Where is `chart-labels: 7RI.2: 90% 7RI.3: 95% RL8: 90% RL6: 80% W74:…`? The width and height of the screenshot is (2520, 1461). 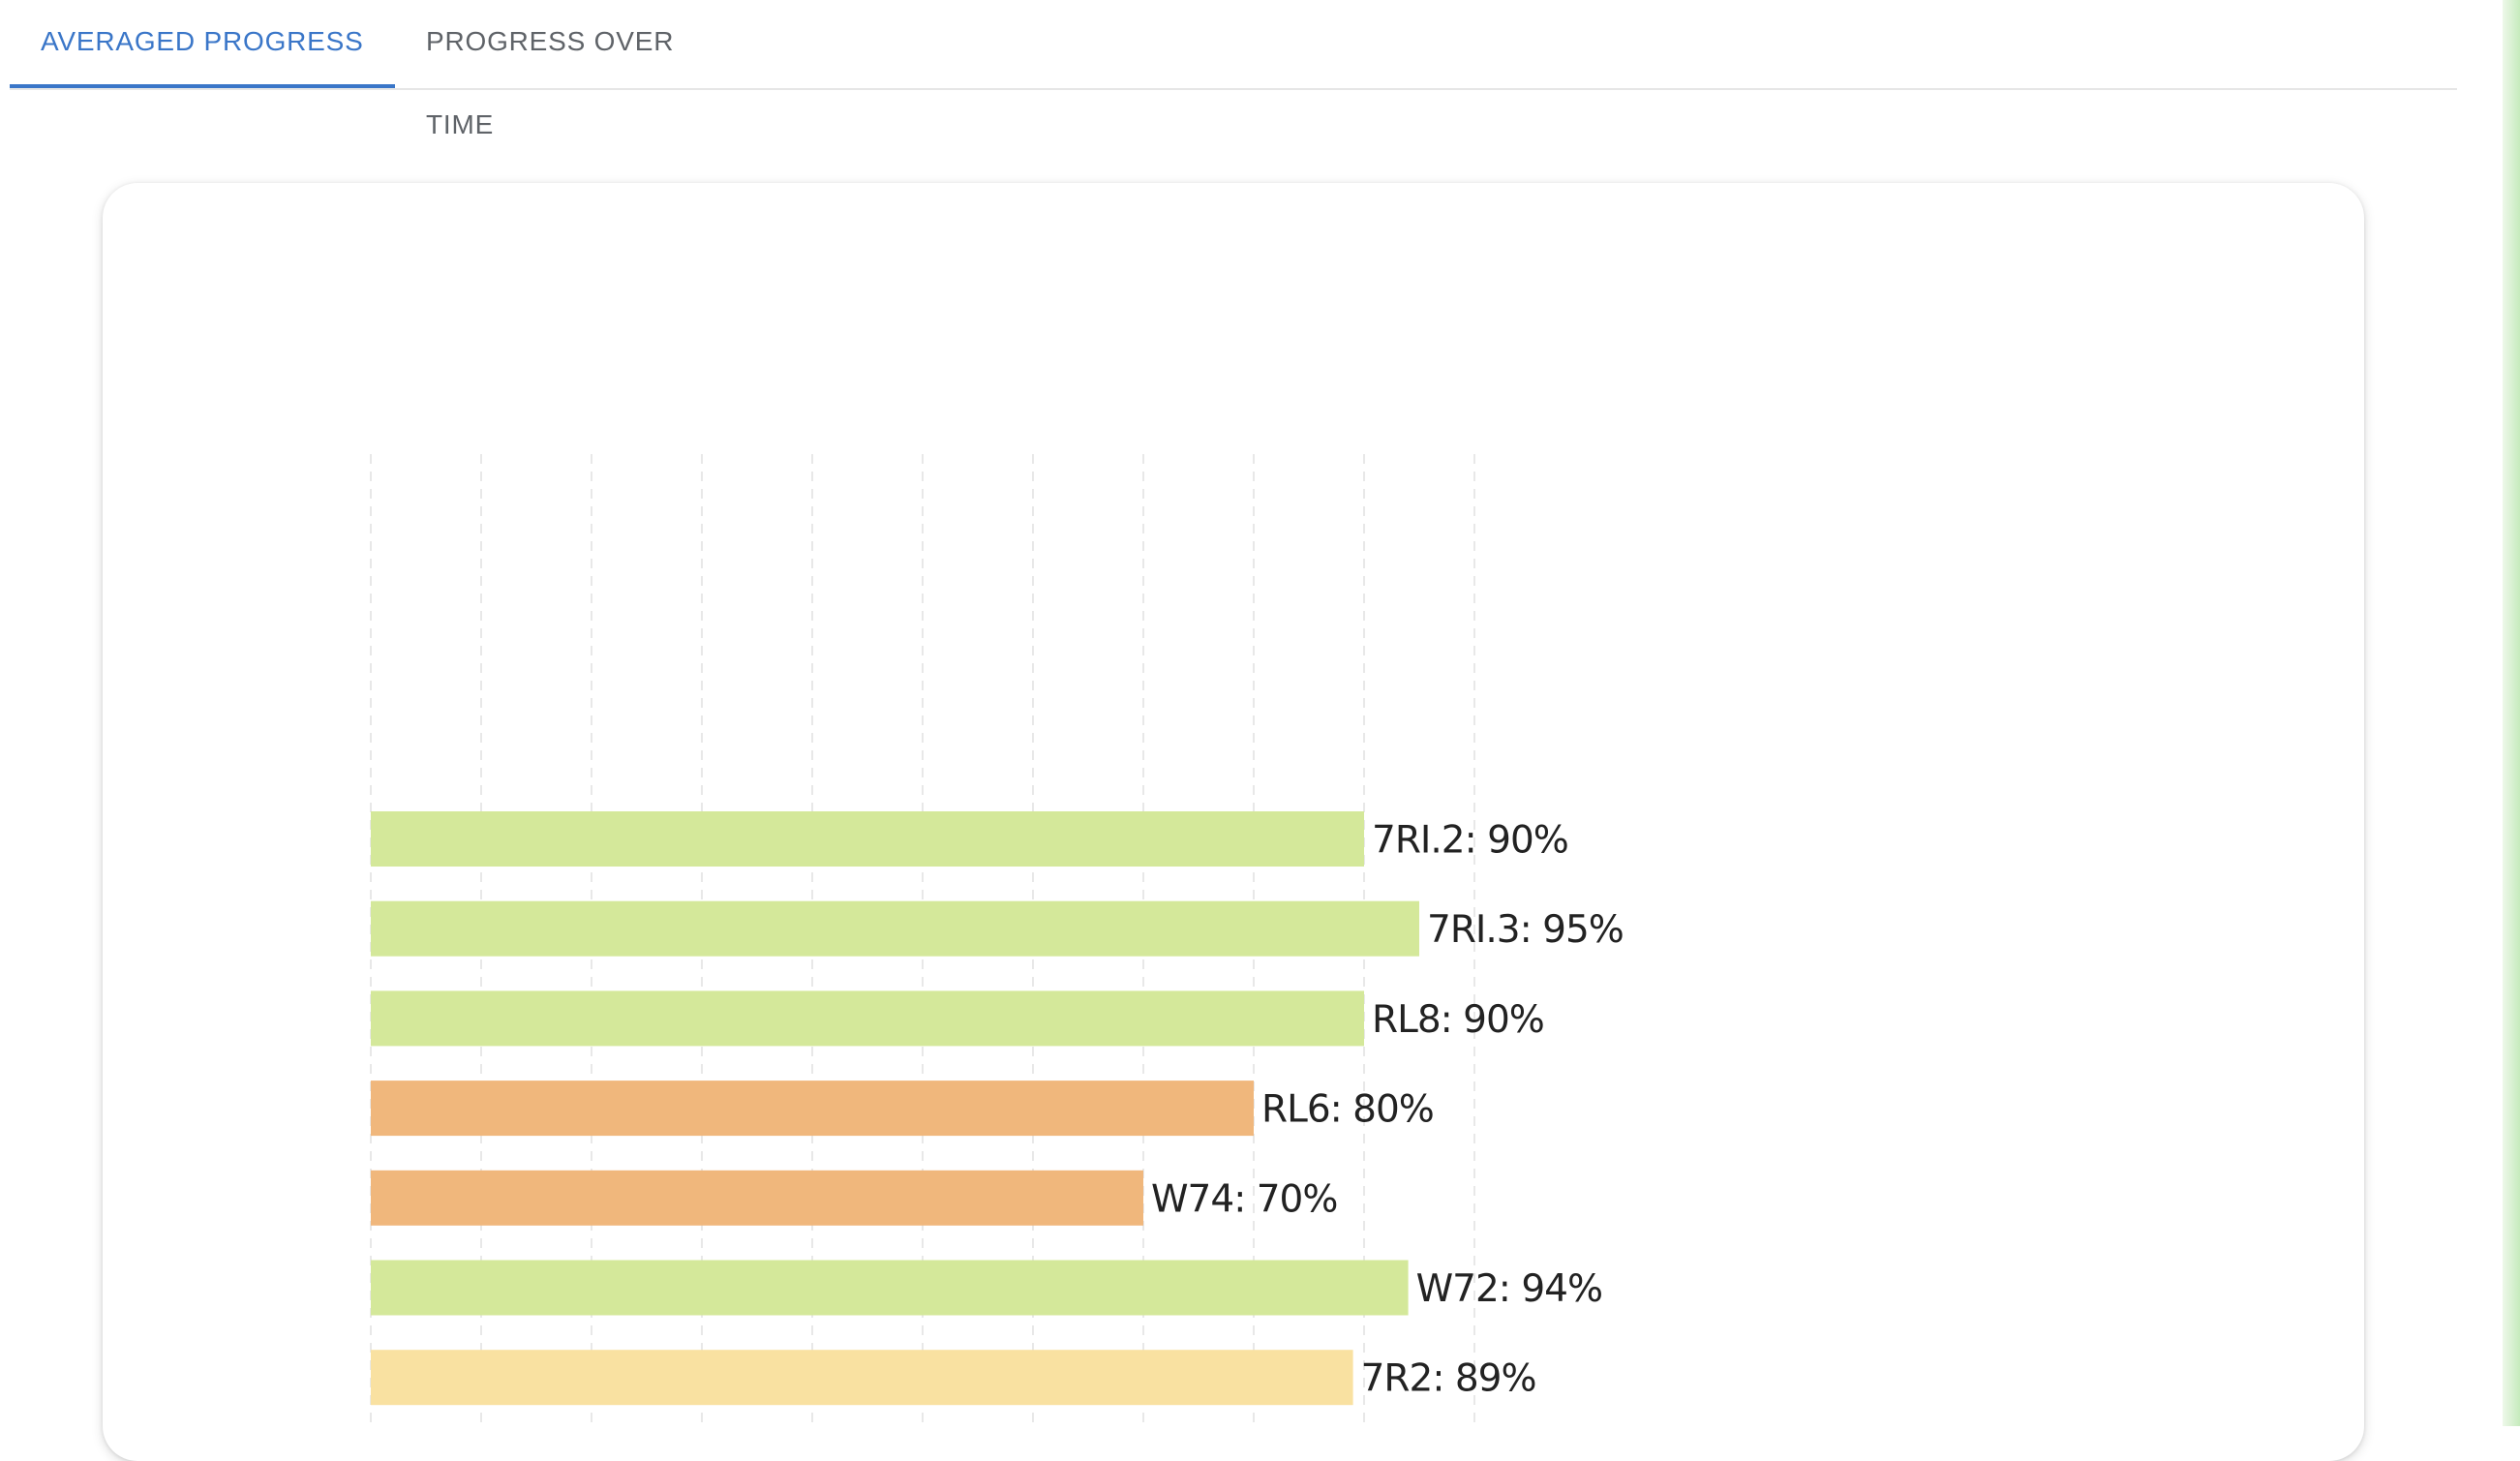 chart-labels: 7RI.2: 90% 7RI.3: 95% RL8: 90% RL6: 80% W74:… is located at coordinates (1387, 1110).